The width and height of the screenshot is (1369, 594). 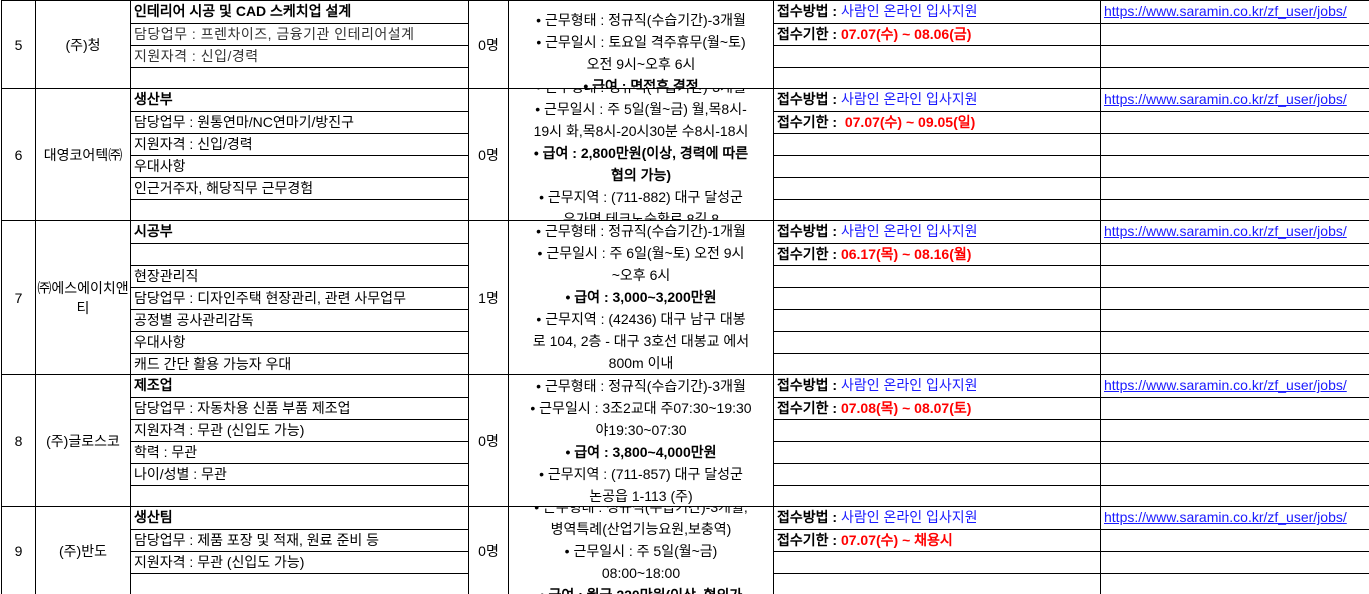 I want to click on job-line: 현장관리직, so click(x=299, y=276).